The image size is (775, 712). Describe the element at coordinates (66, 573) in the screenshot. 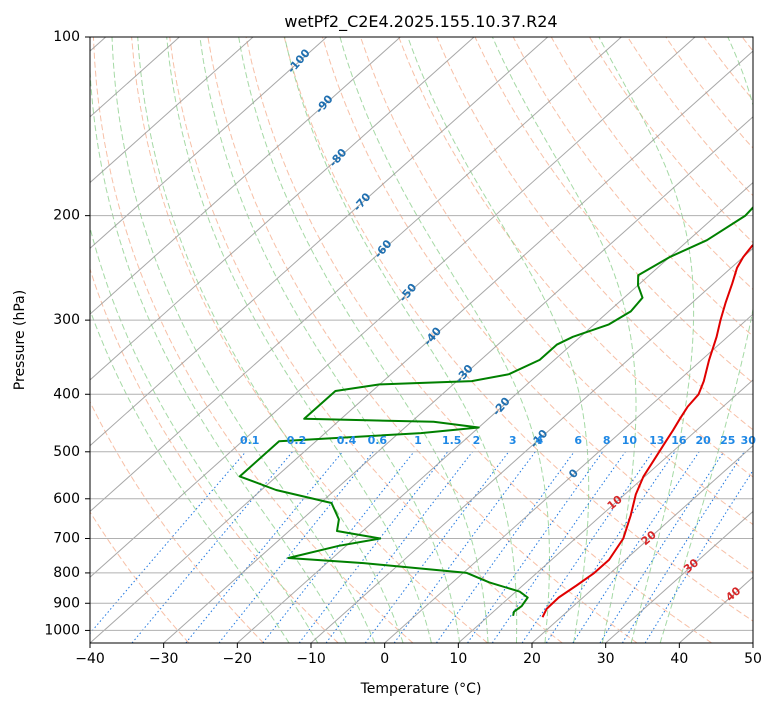

I see `y-tick-label: 800` at that location.